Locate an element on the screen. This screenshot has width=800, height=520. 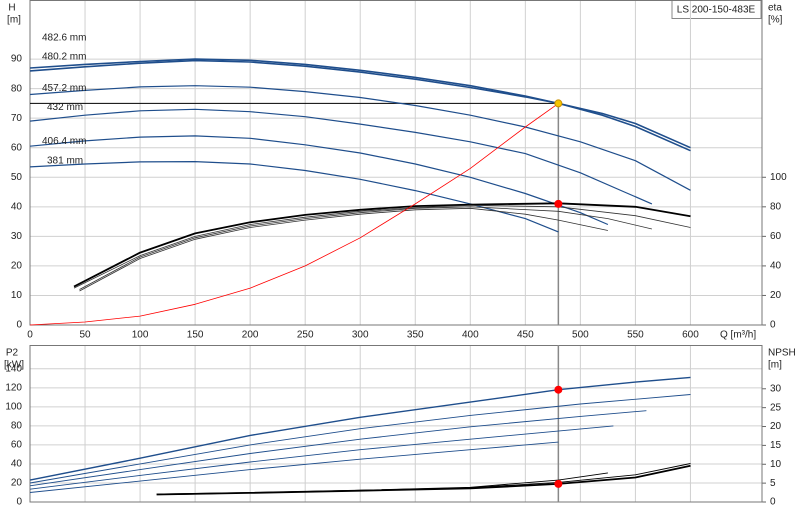
x-axis-label: Q [m³/h] is located at coordinates (738, 335).